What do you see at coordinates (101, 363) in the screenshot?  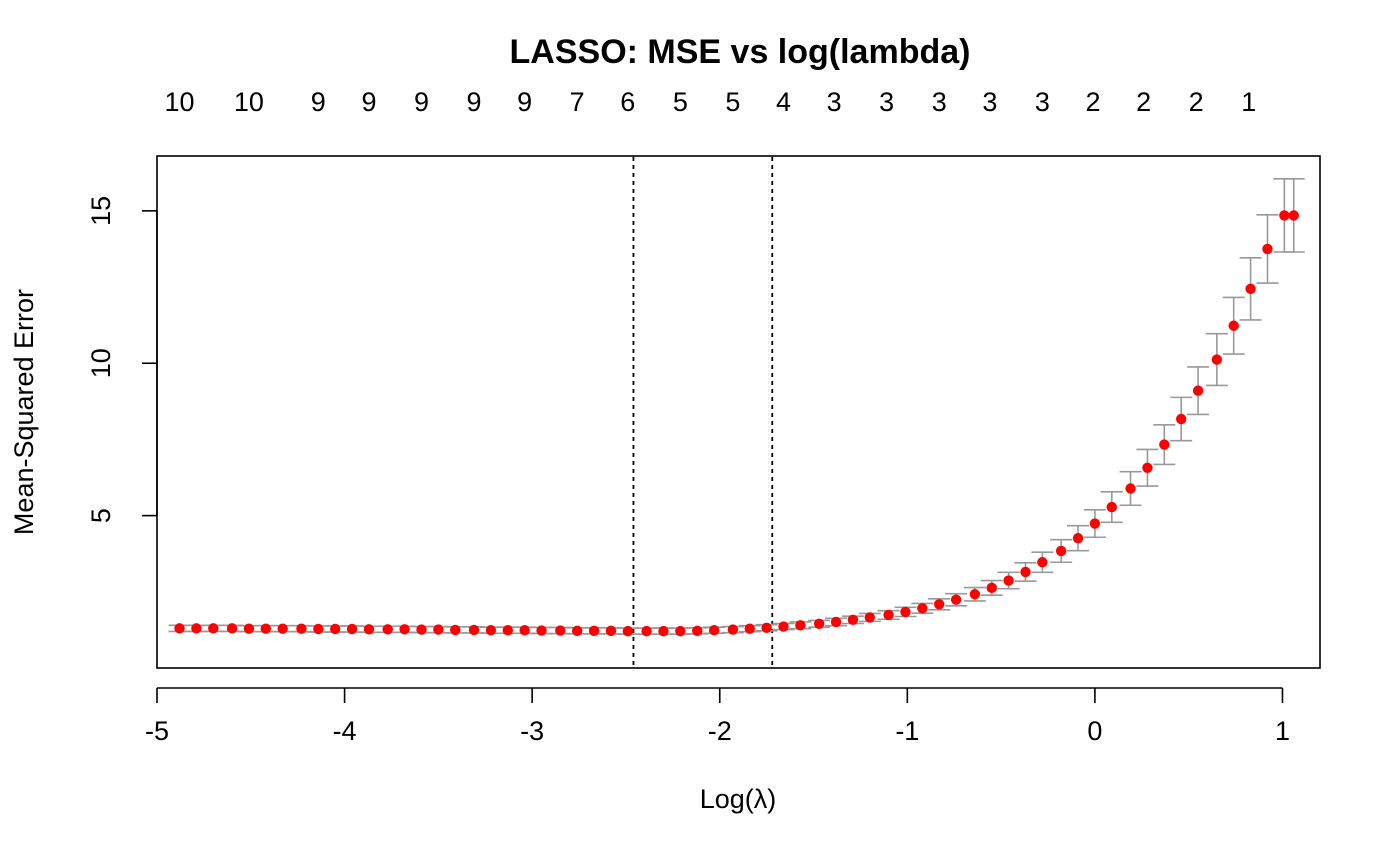 I see `y-tick-label: 10` at bounding box center [101, 363].